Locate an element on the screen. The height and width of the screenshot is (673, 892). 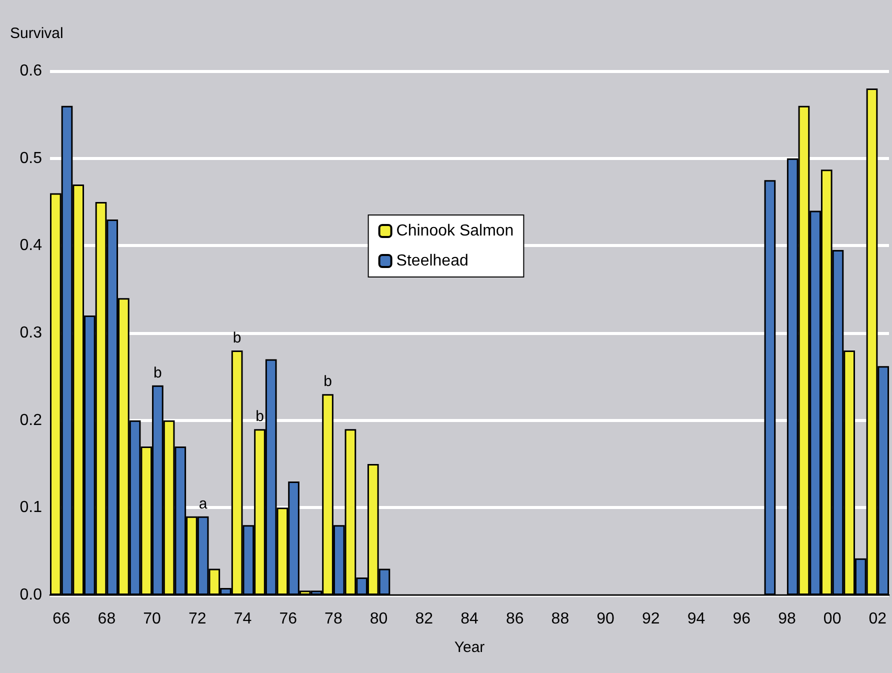
y-tick-label: 0.4 is located at coordinates (31, 245).